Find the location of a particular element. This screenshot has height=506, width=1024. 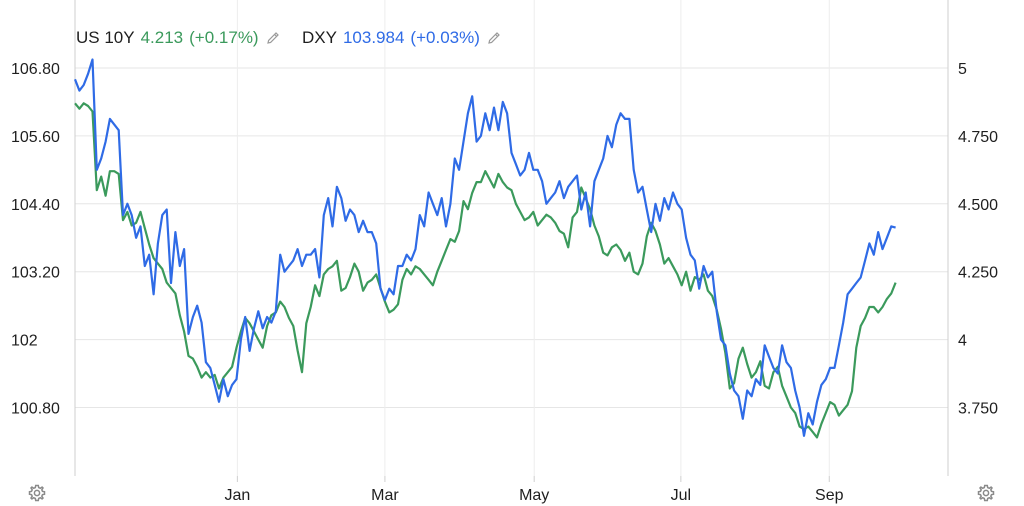

y-left-tick-label: 102 is located at coordinates (24, 341).